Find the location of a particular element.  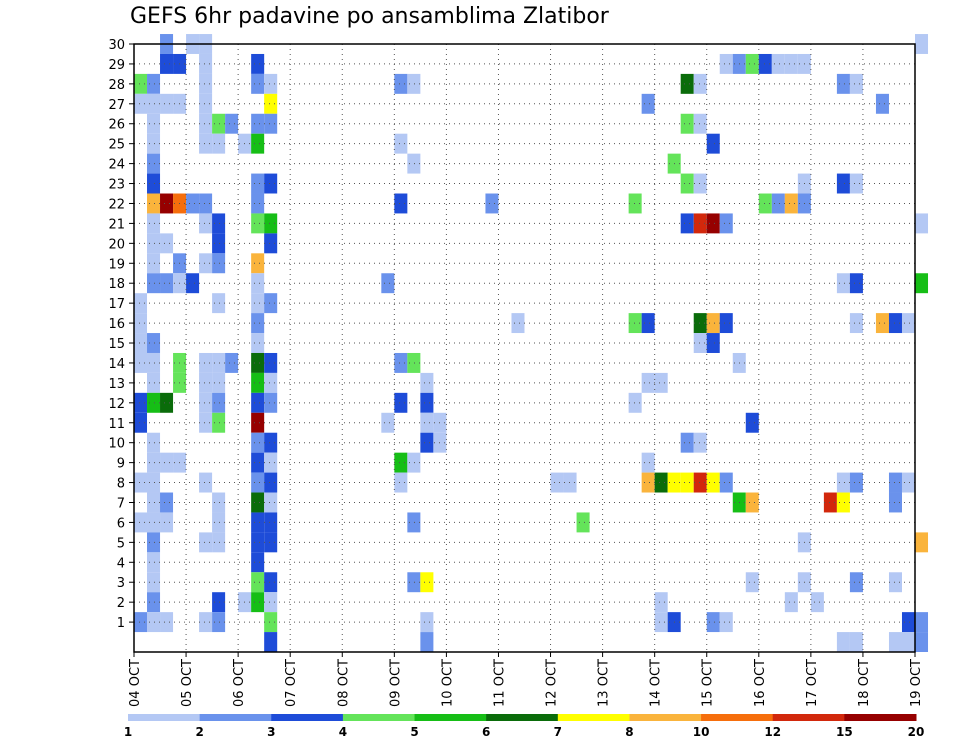

y-tick-label: 14 is located at coordinates (116, 364).